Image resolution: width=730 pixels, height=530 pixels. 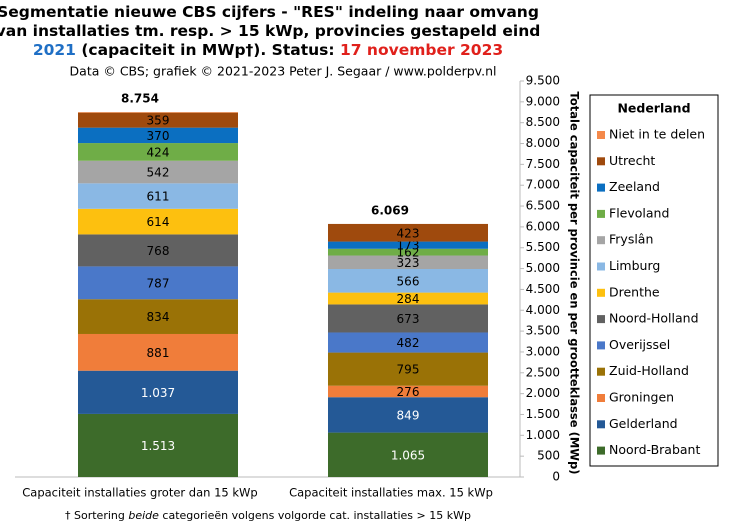 I want to click on data-label: 849, so click(x=408, y=415).